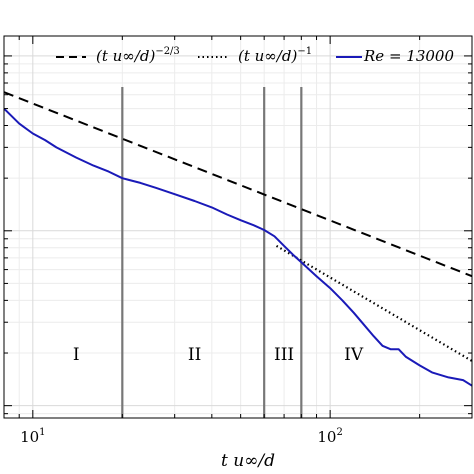 This screenshot has width=474, height=474. Describe the element at coordinates (248, 461) in the screenshot. I see `x-axis-label: t u∞/d` at that location.